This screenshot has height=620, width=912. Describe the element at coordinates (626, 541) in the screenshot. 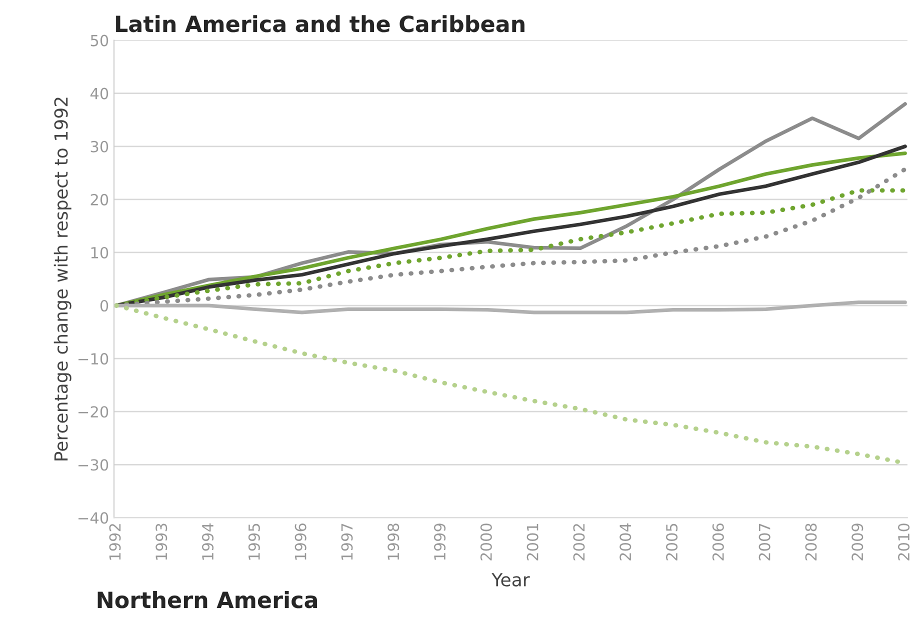

I see `x-tick-label: 2004` at that location.